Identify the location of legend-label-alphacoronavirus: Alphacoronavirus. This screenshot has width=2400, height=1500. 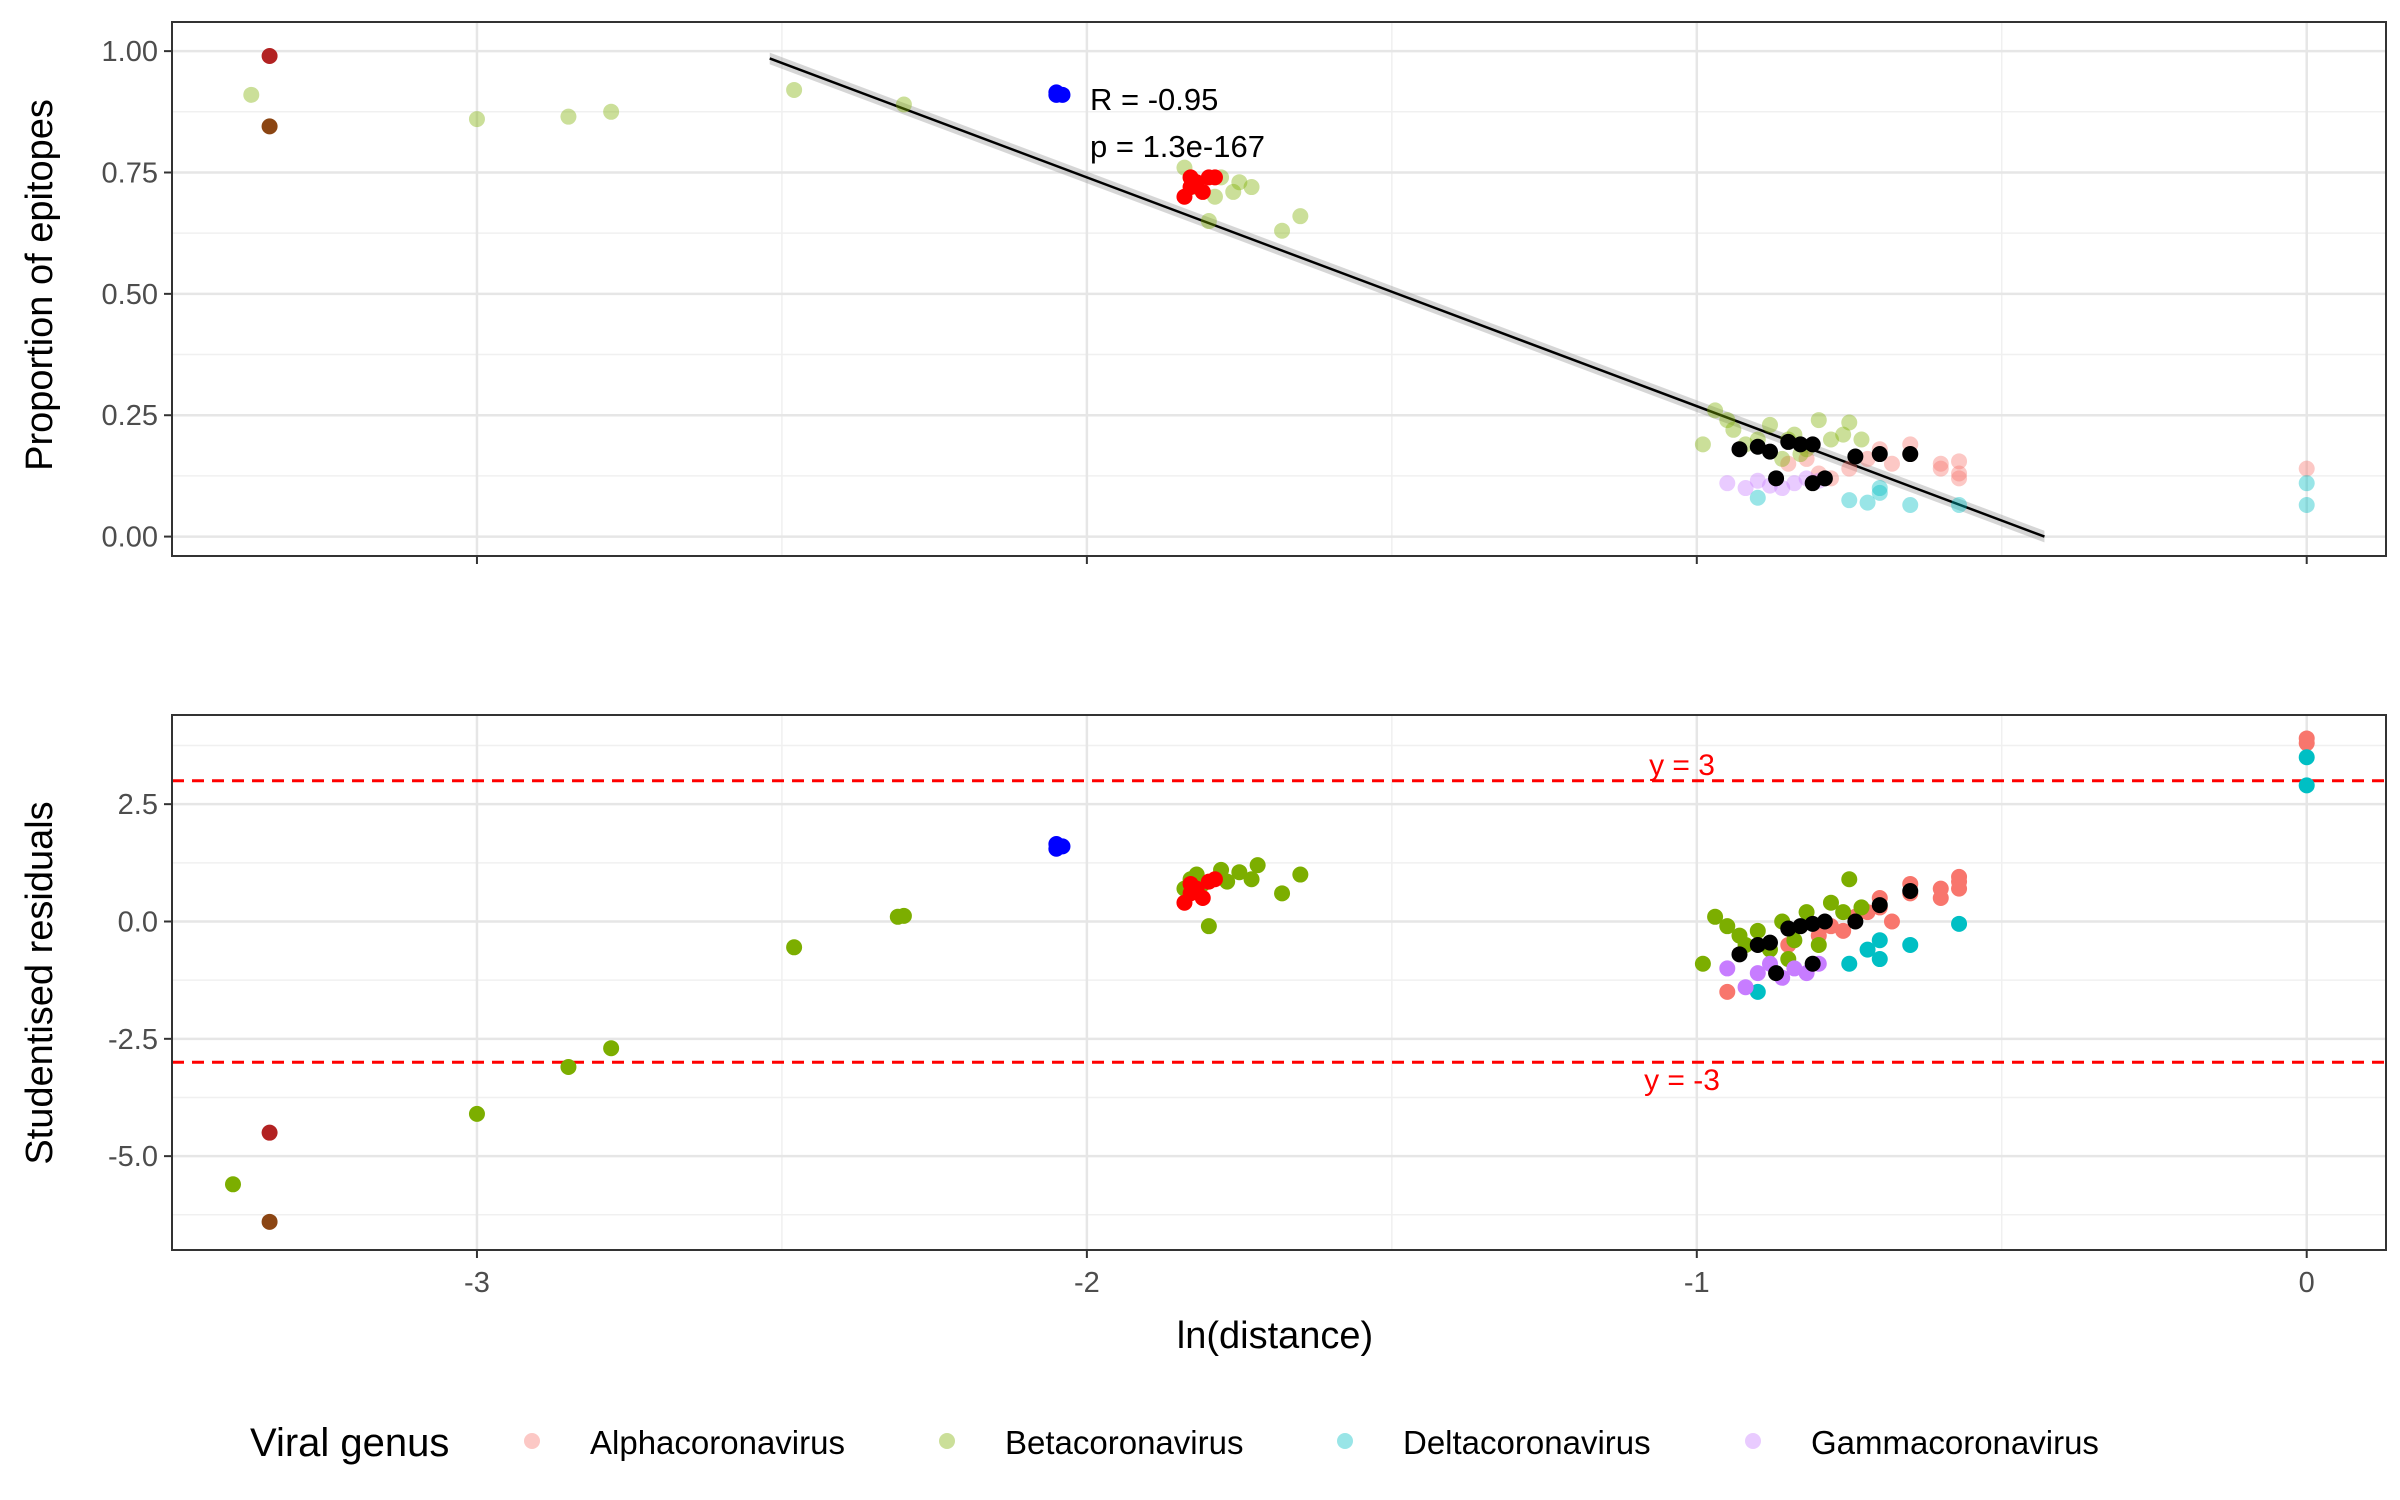
(717, 1442).